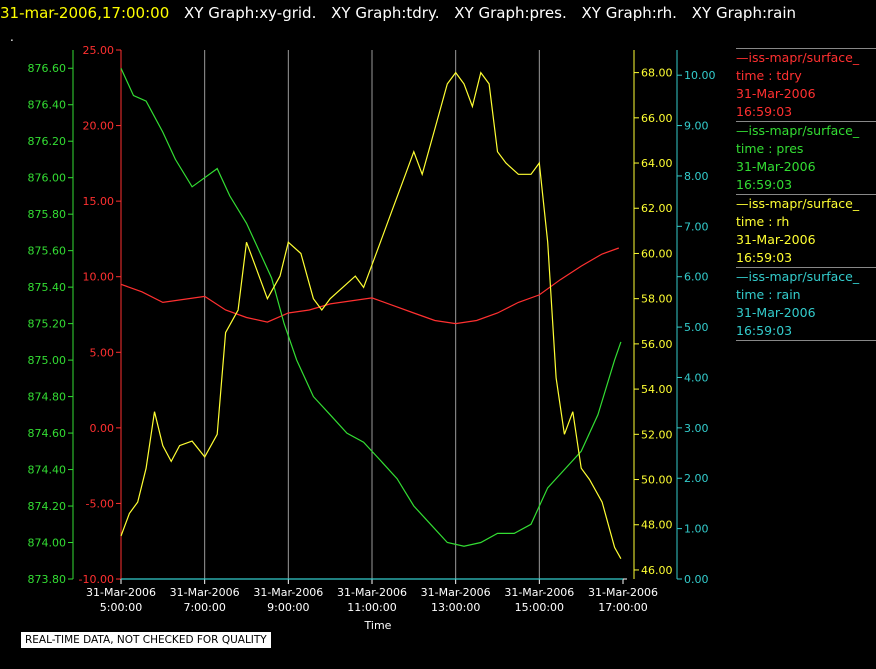 The height and width of the screenshot is (669, 876). Describe the element at coordinates (378, 625) in the screenshot. I see `time-axis-title: Time` at that location.